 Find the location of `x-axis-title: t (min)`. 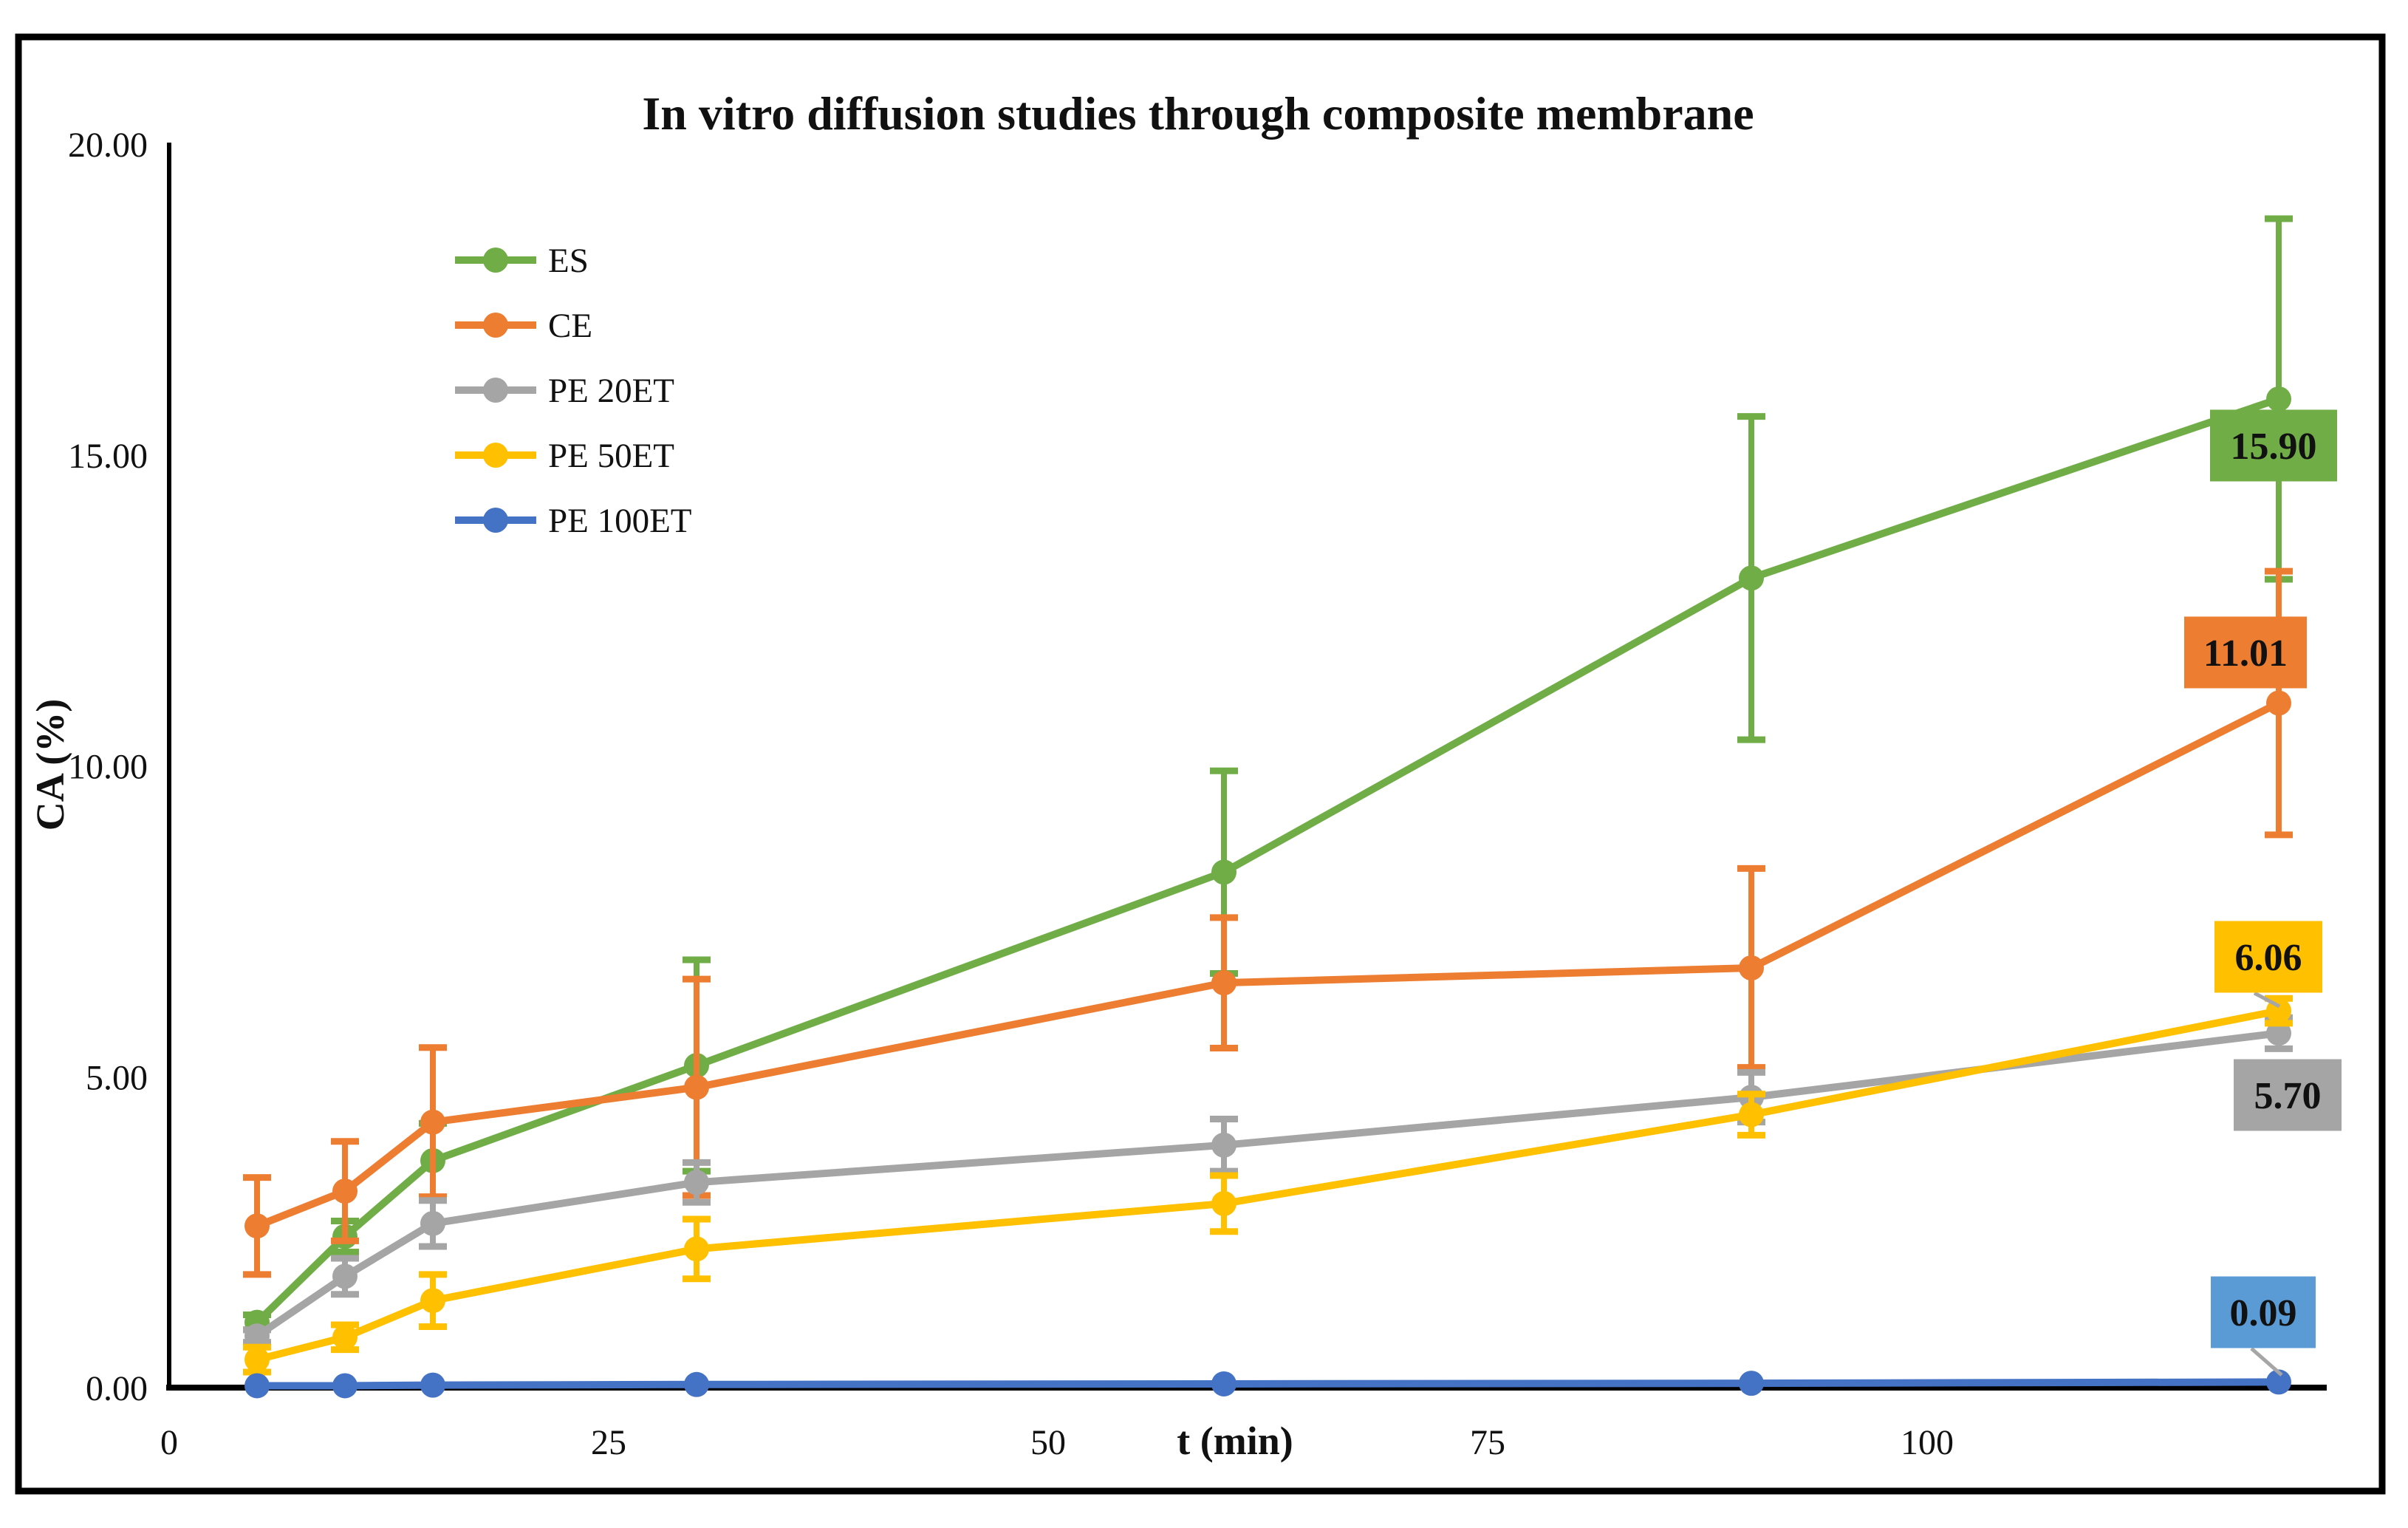

x-axis-title: t (min) is located at coordinates (1235, 1441).